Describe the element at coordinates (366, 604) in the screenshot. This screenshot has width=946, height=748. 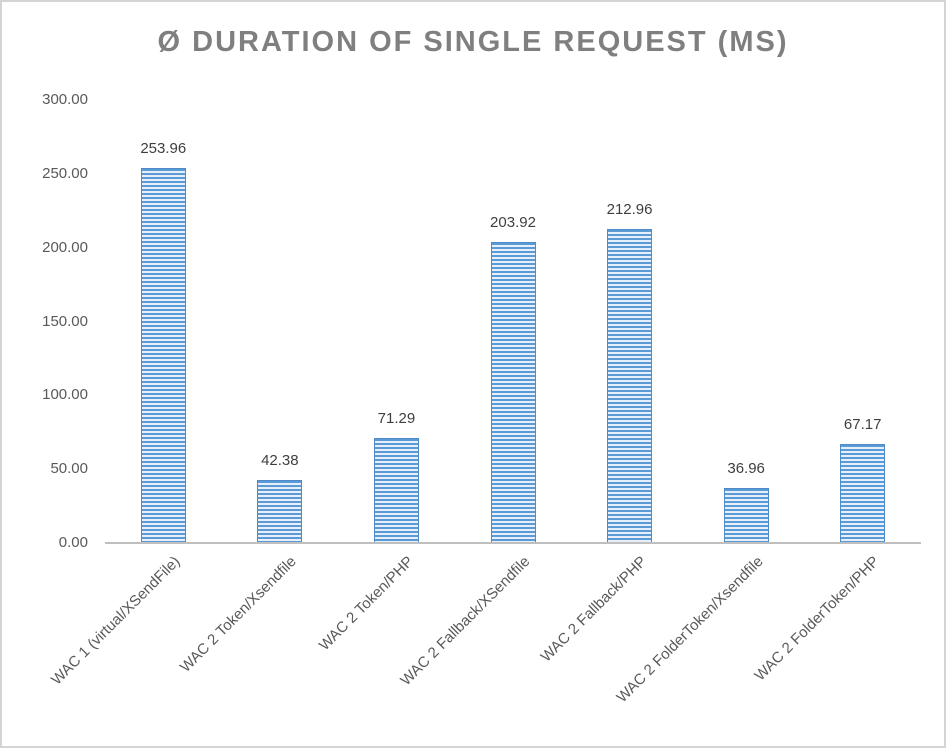
I see `x-category-label: WAC 2 Token/PHP` at that location.